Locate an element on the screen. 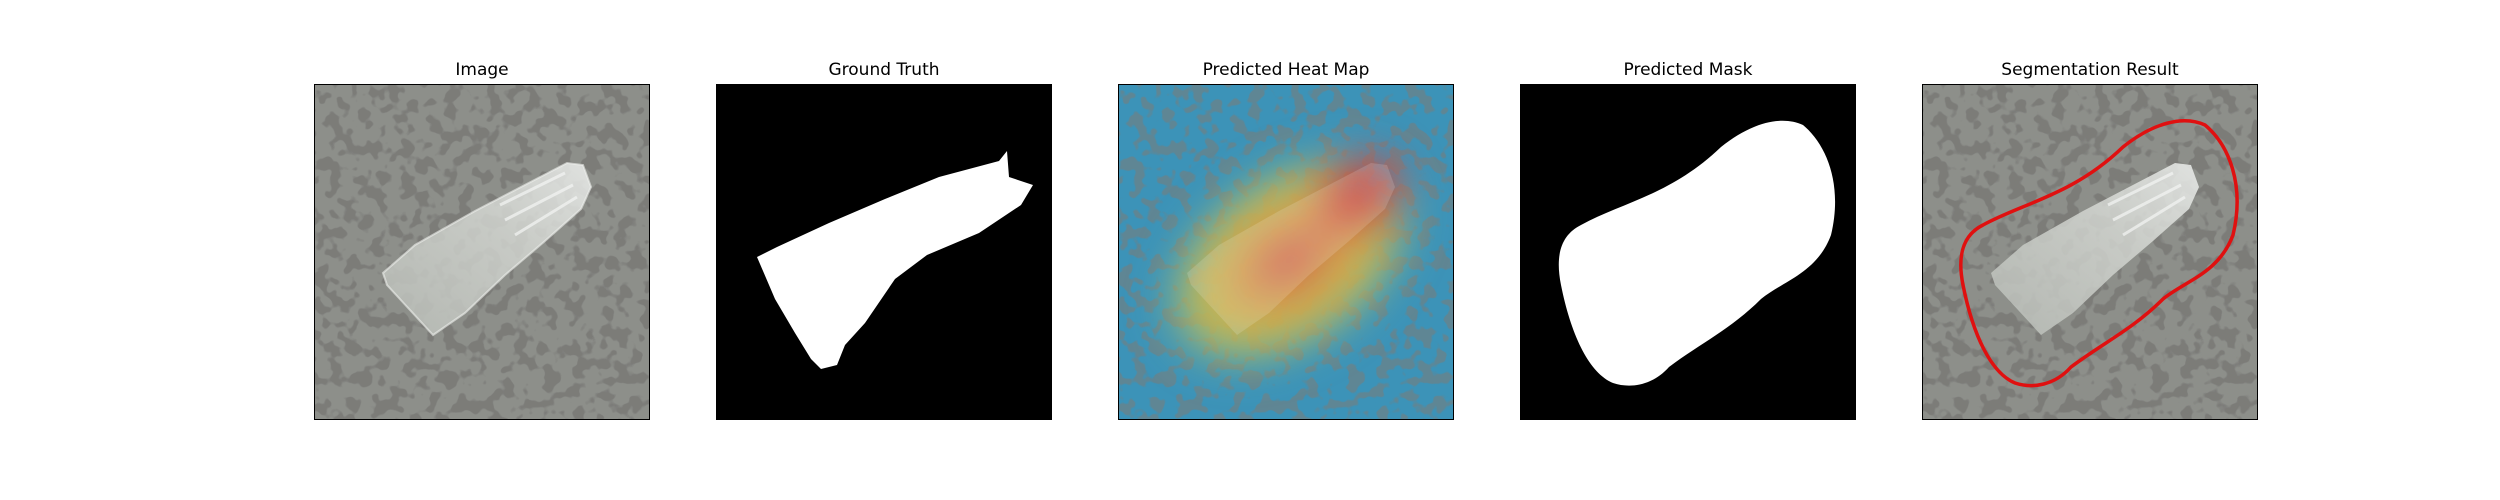  segmentation-overlay is located at coordinates (2090, 252).